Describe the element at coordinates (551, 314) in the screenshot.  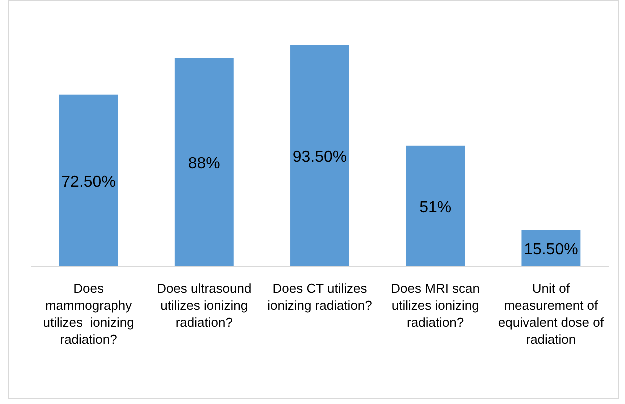
I see `x-tick-label: Unit of measurement of equivalent dose of radiation` at that location.